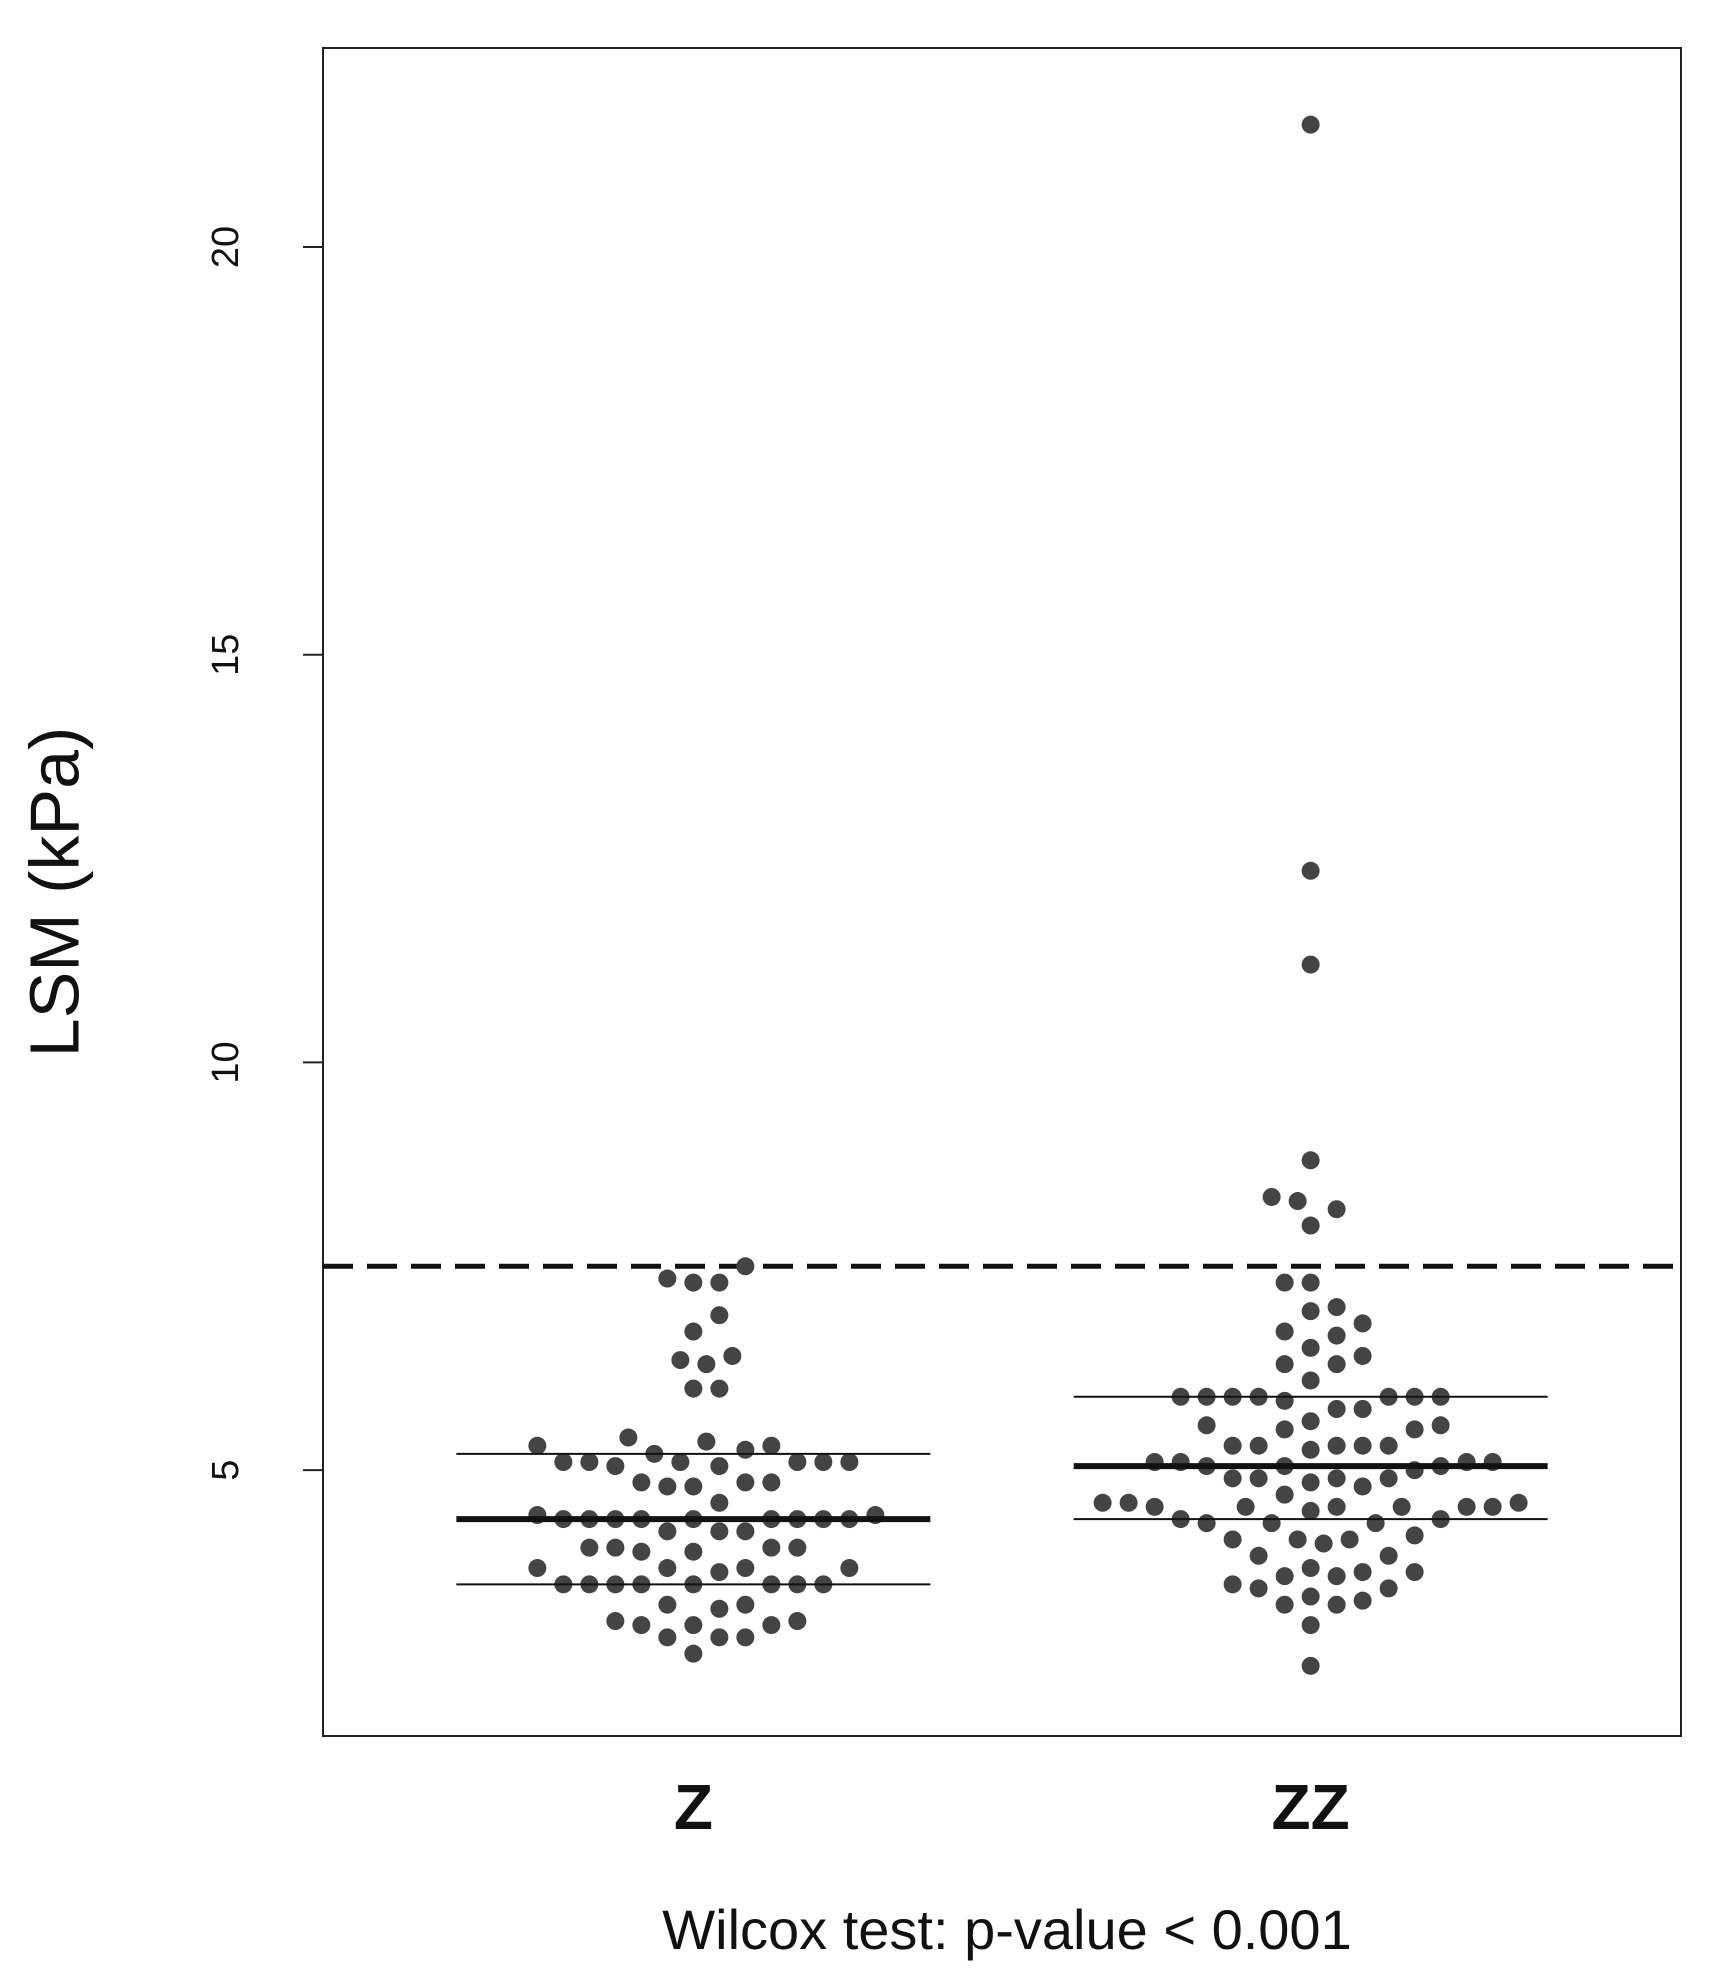 This screenshot has width=1712, height=1972. I want to click on y-axis-label: LSM (kPa), so click(54, 892).